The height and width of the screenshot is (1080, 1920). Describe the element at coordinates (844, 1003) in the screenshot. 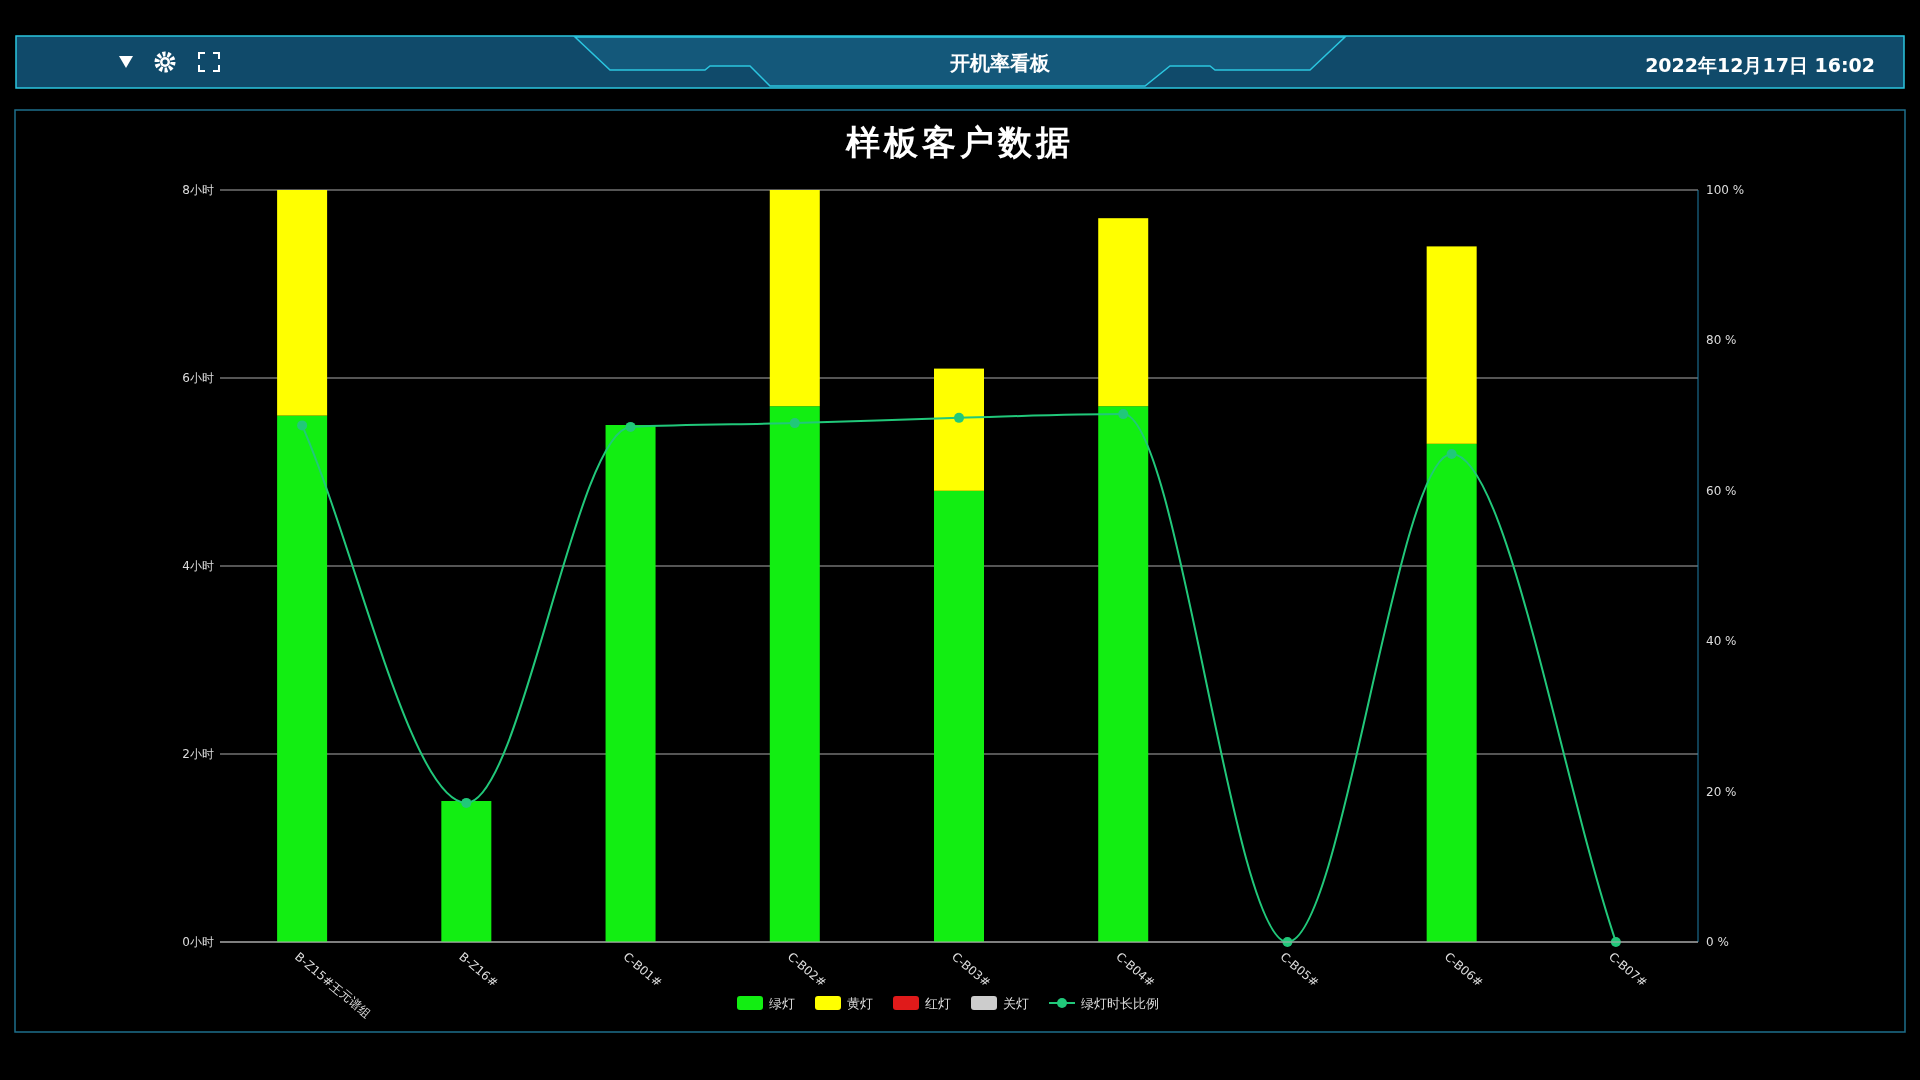

I see `legend-黄灯: 黄灯` at that location.